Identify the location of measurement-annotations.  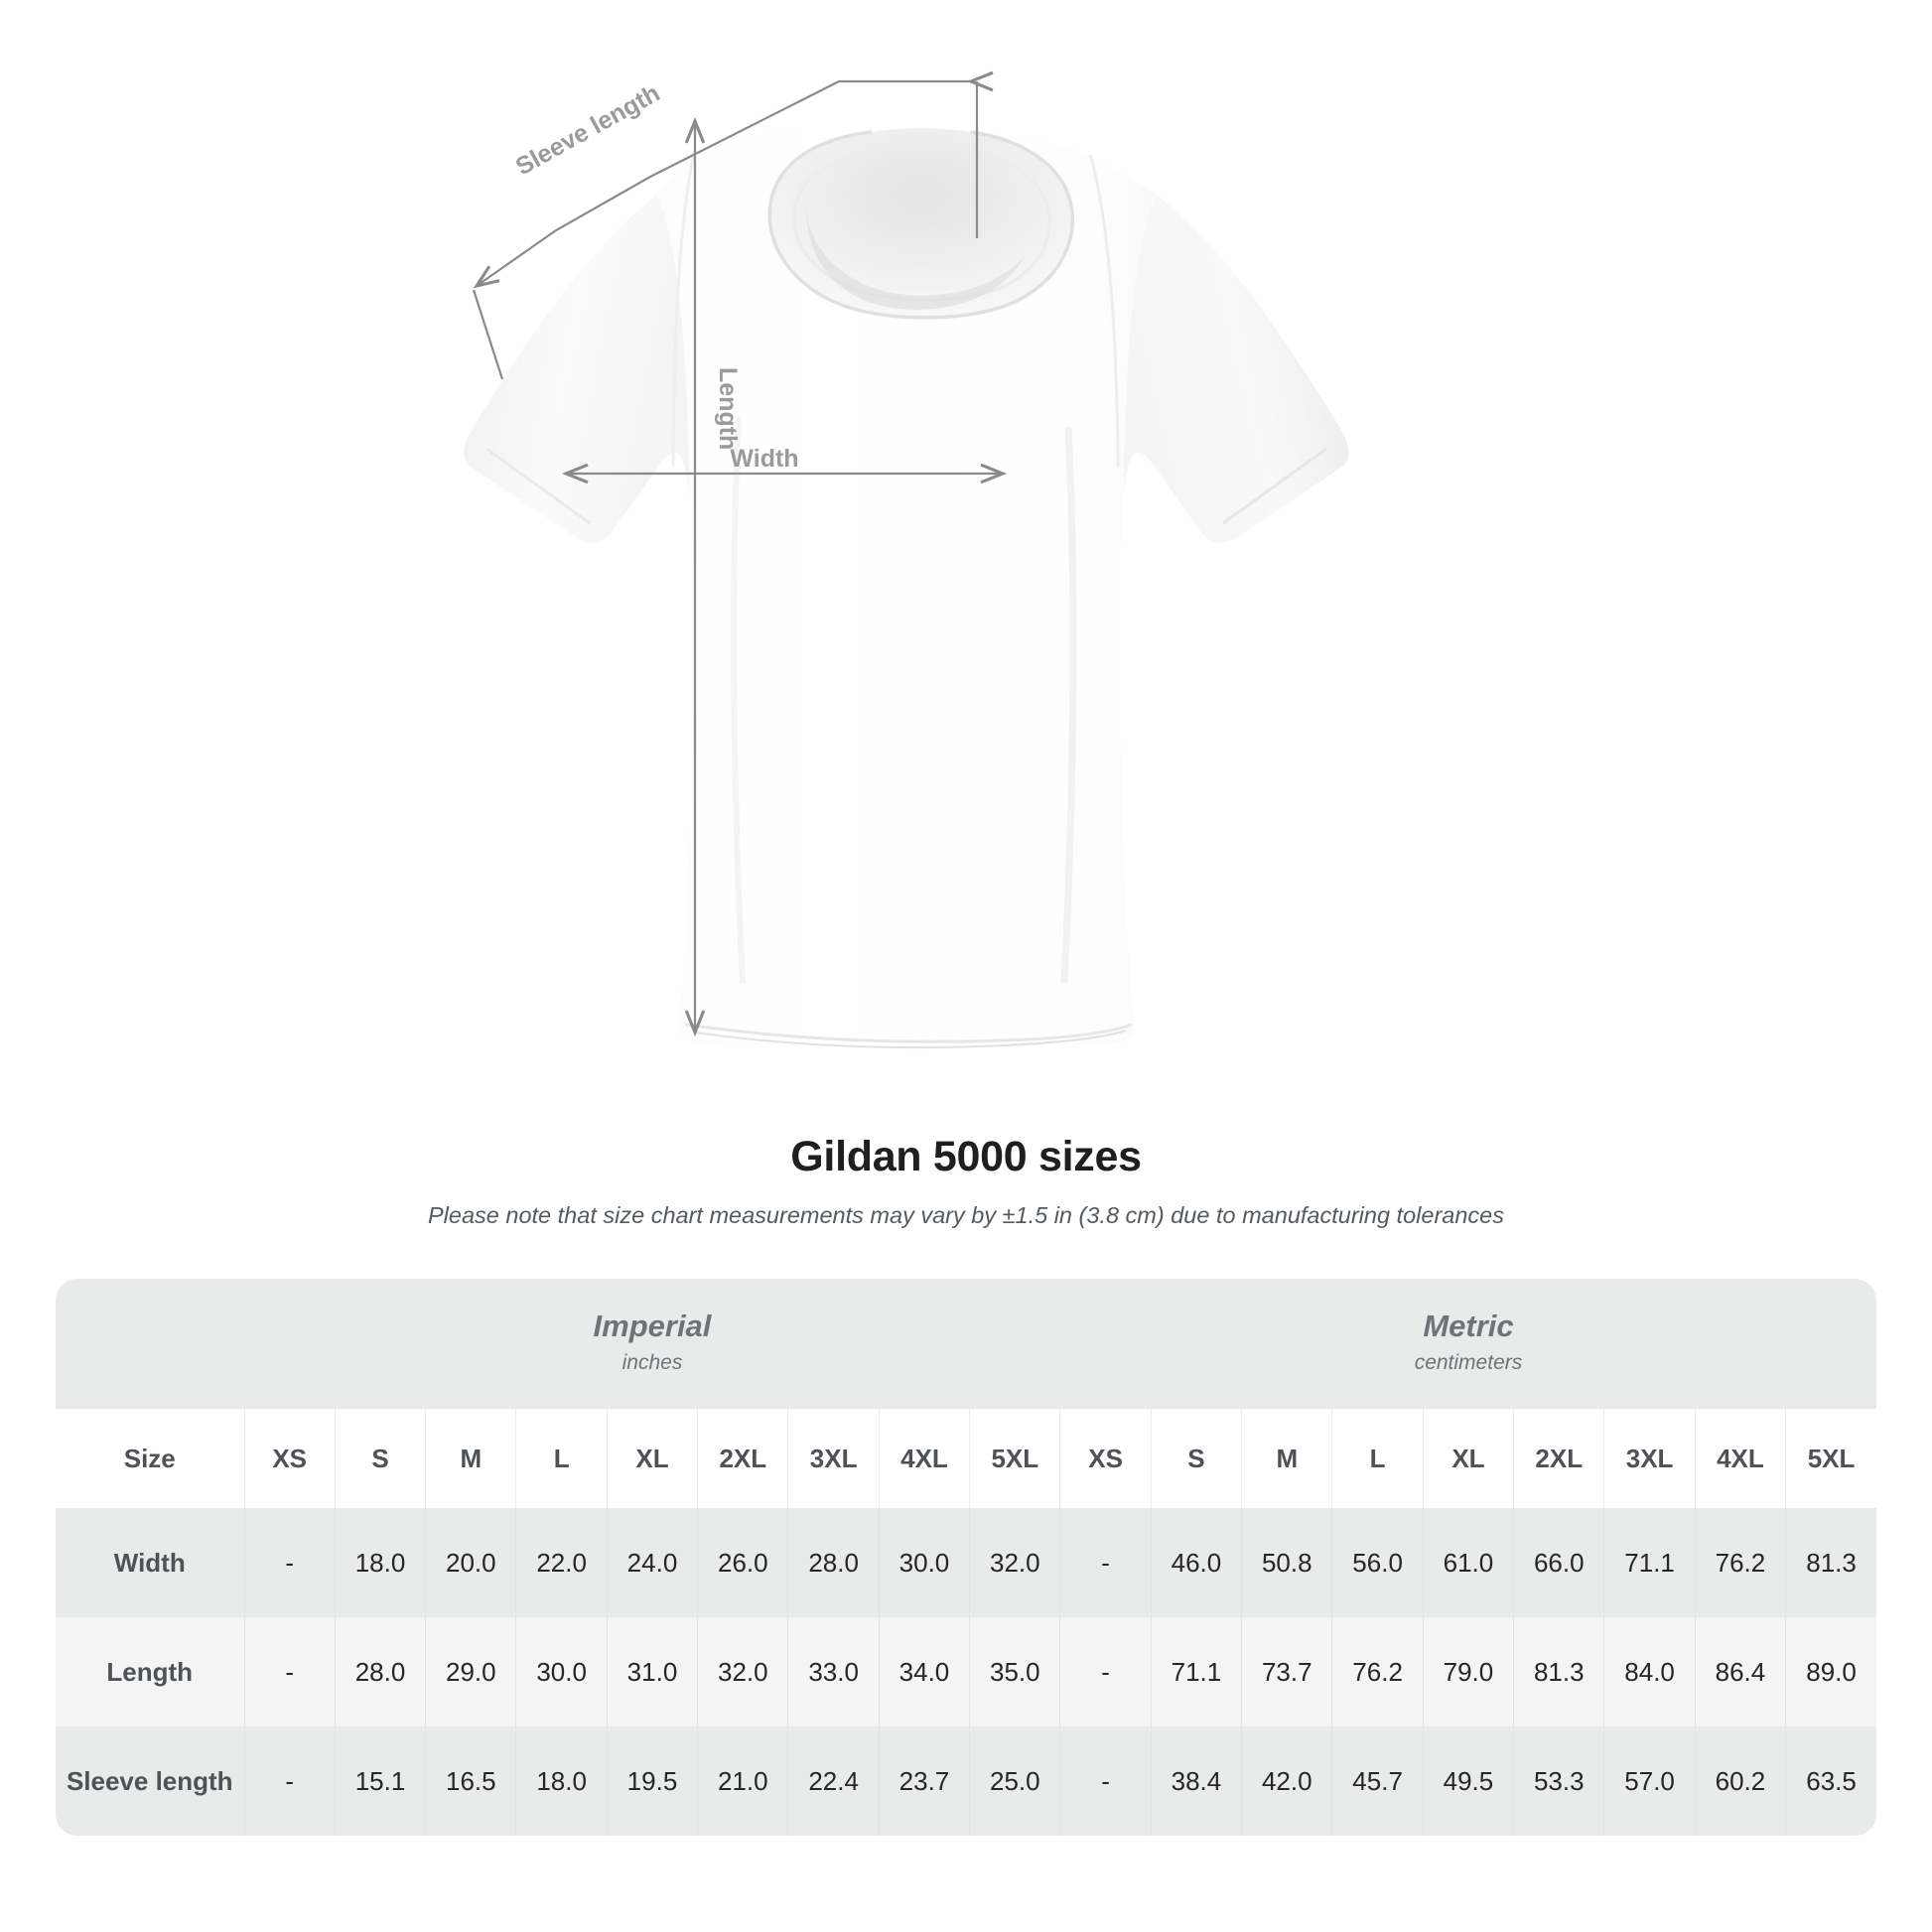
(740, 553).